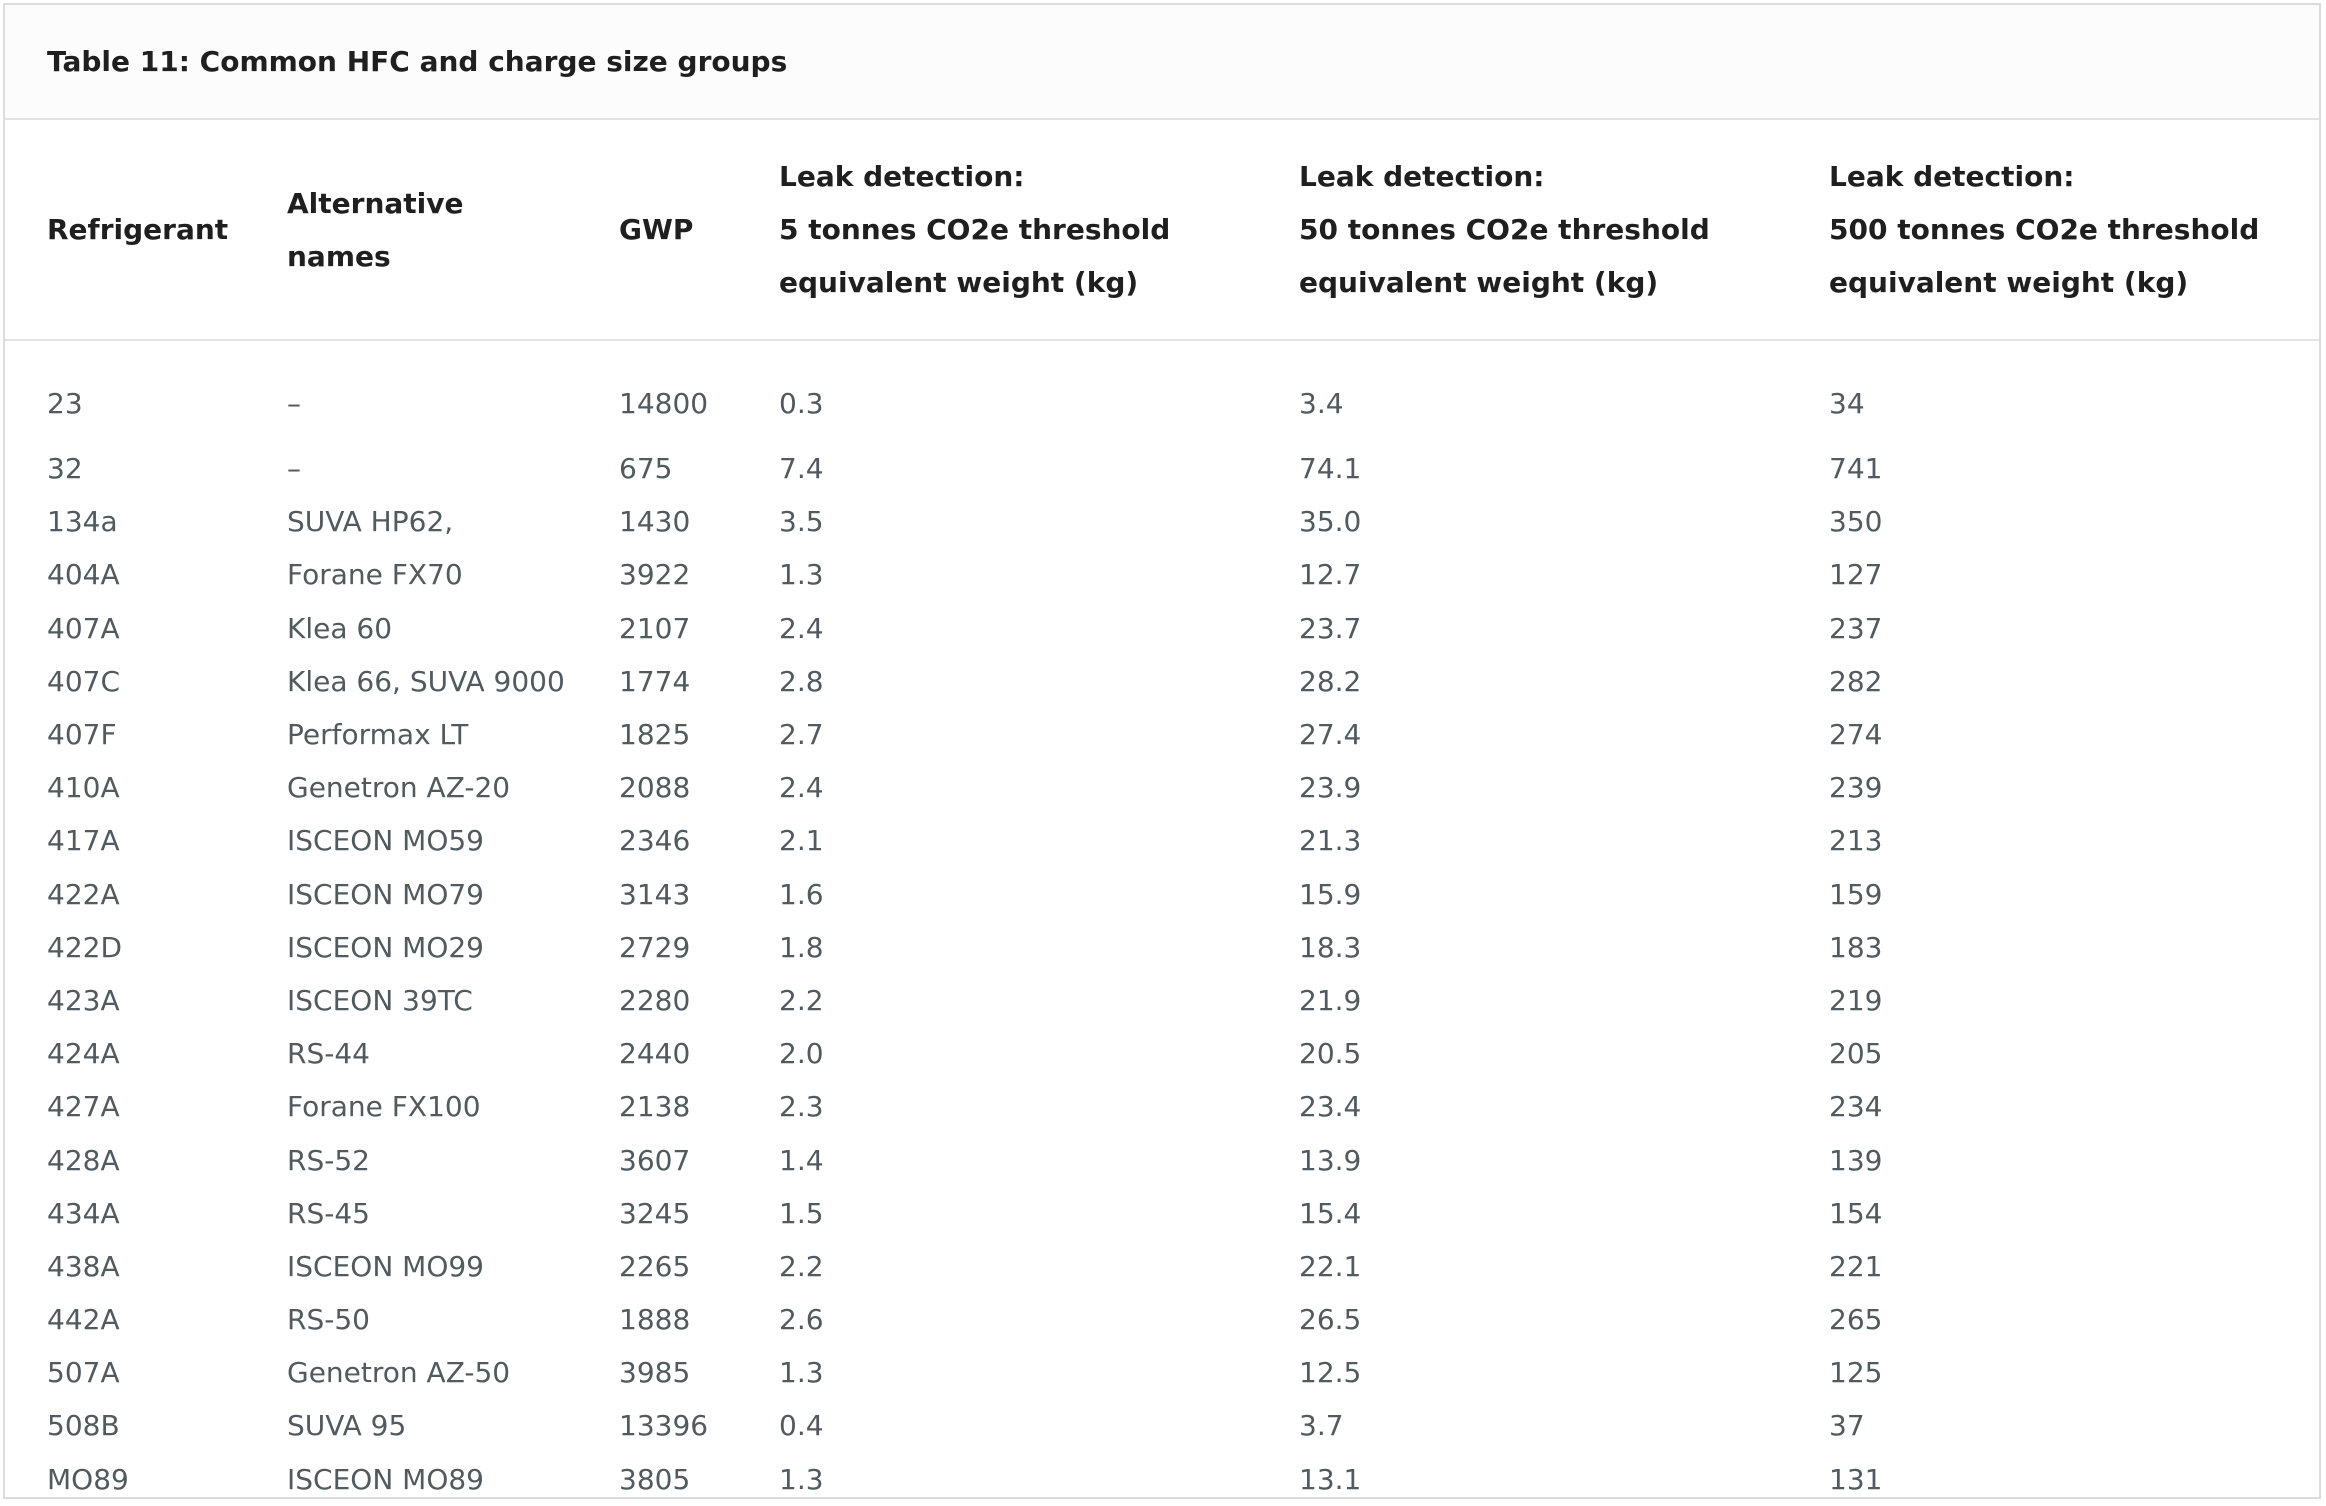 The width and height of the screenshot is (2326, 1506). Describe the element at coordinates (399, 1373) in the screenshot. I see `table-cell: Genetron AZ-50` at that location.